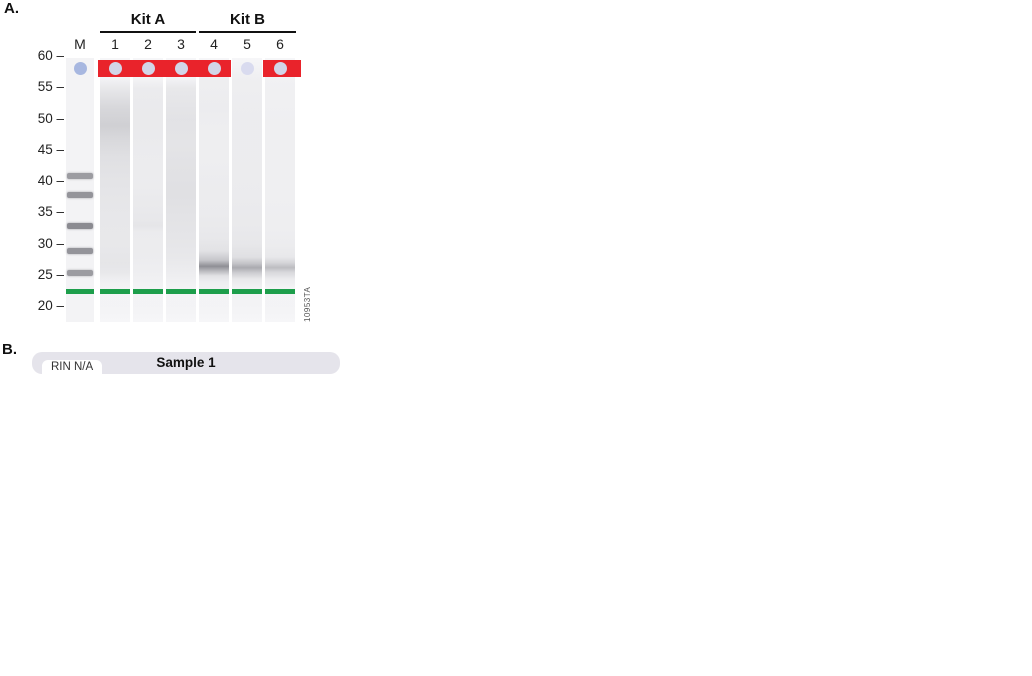  I want to click on mw-scale-label: 45 –, so click(50, 149).